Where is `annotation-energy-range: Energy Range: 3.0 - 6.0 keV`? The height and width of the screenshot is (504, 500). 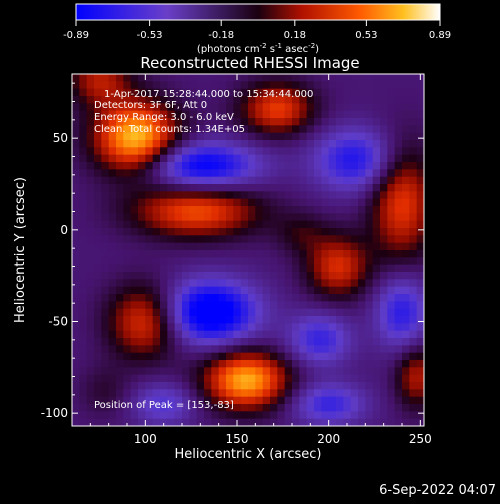
annotation-energy-range: Energy Range: 3.0 - 6.0 keV is located at coordinates (164, 117).